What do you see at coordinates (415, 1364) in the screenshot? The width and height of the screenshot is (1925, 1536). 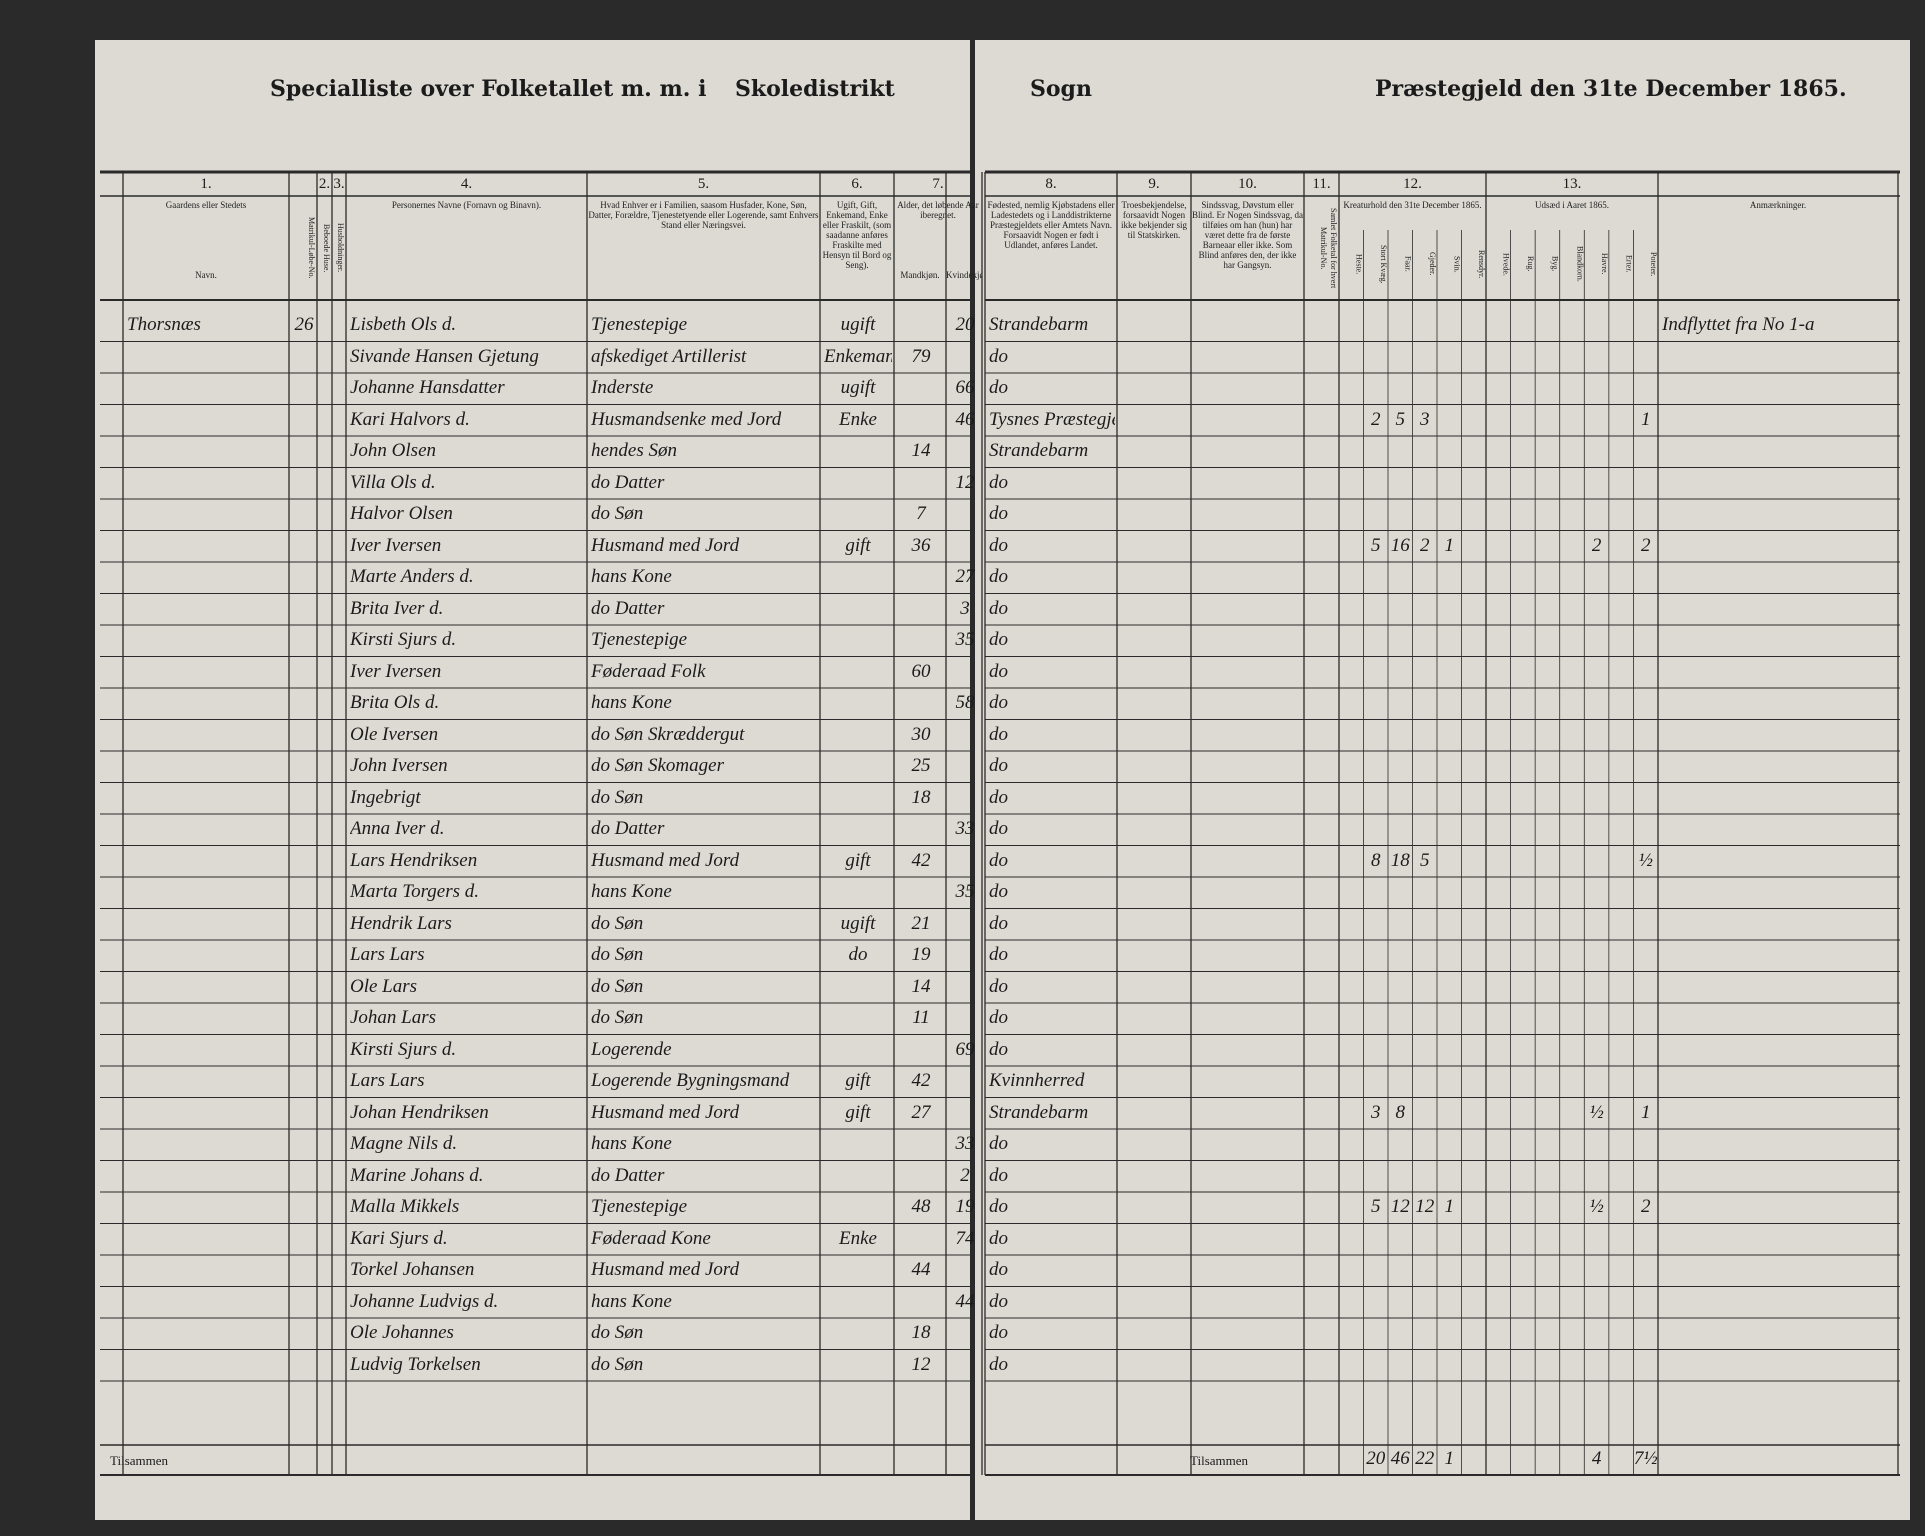 I see `cell-name: Ludvig Torkelsen` at bounding box center [415, 1364].